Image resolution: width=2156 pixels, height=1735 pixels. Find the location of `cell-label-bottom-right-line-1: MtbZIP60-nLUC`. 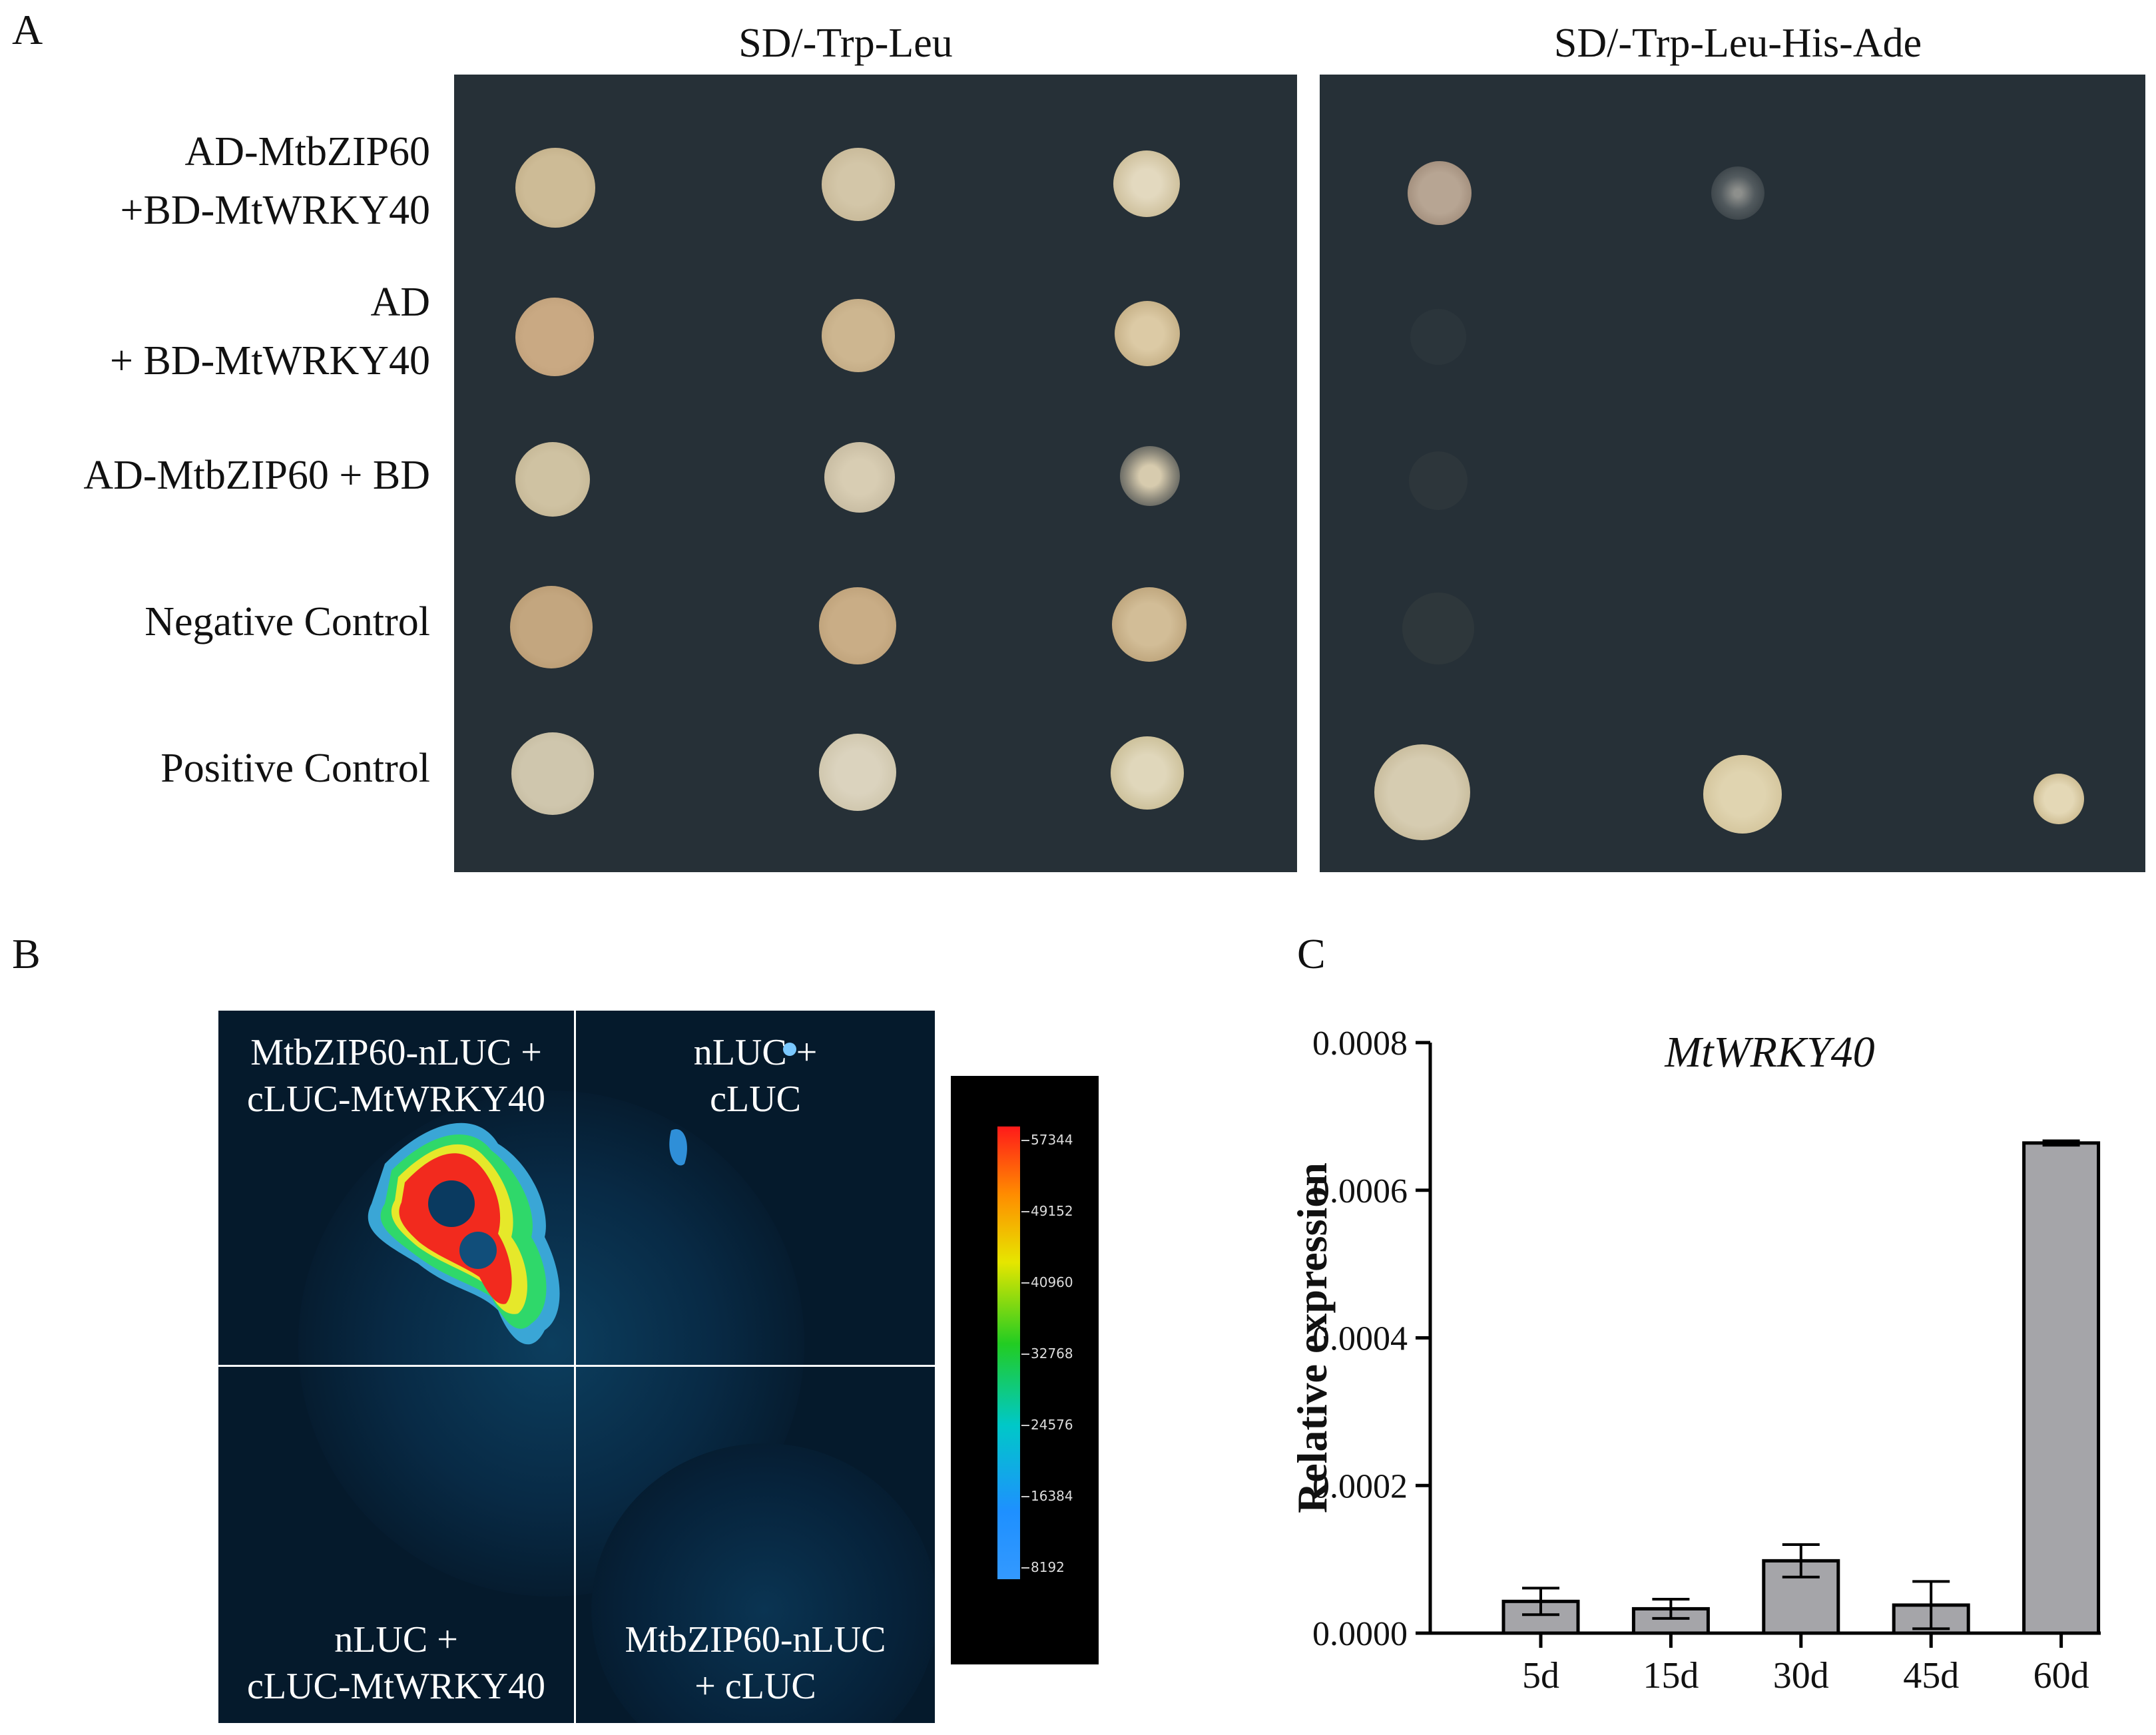

cell-label-bottom-right-line-1: MtbZIP60-nLUC is located at coordinates (755, 1639).